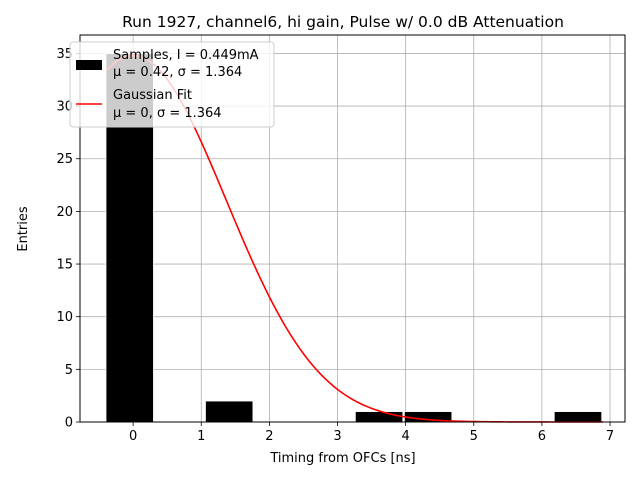 Image resolution: width=640 pixels, height=480 pixels. Describe the element at coordinates (152, 95) in the screenshot. I see `legend-fit-label: Gaussian Fit` at that location.